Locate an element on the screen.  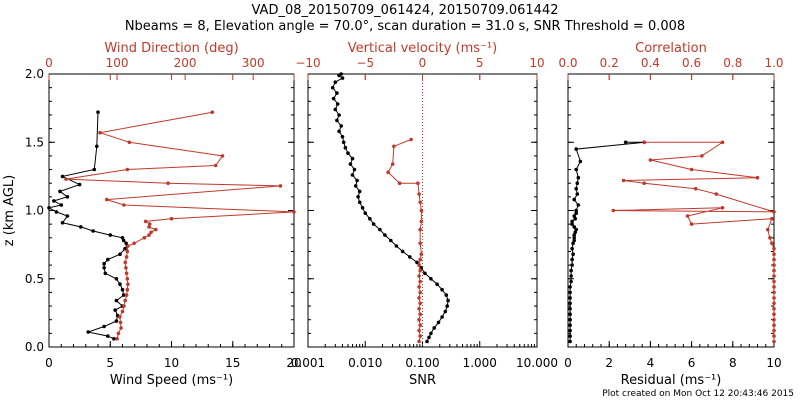
top-axis-title: Wind Direction (deg) is located at coordinates (171, 48).